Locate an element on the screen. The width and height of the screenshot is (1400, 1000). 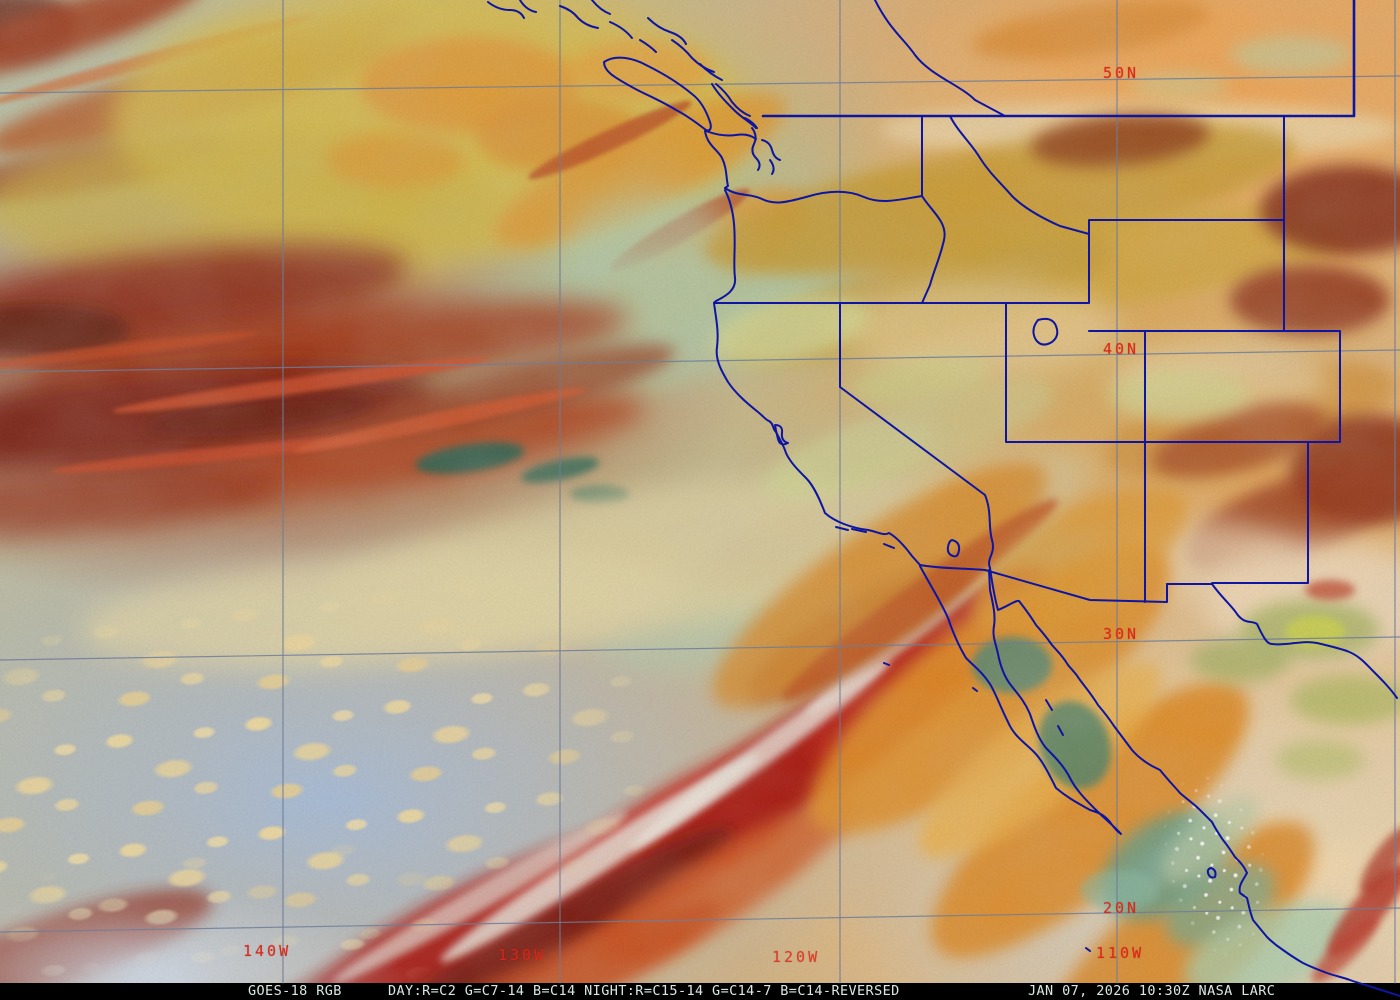
lon-label-120w: 120W is located at coordinates (796, 957).